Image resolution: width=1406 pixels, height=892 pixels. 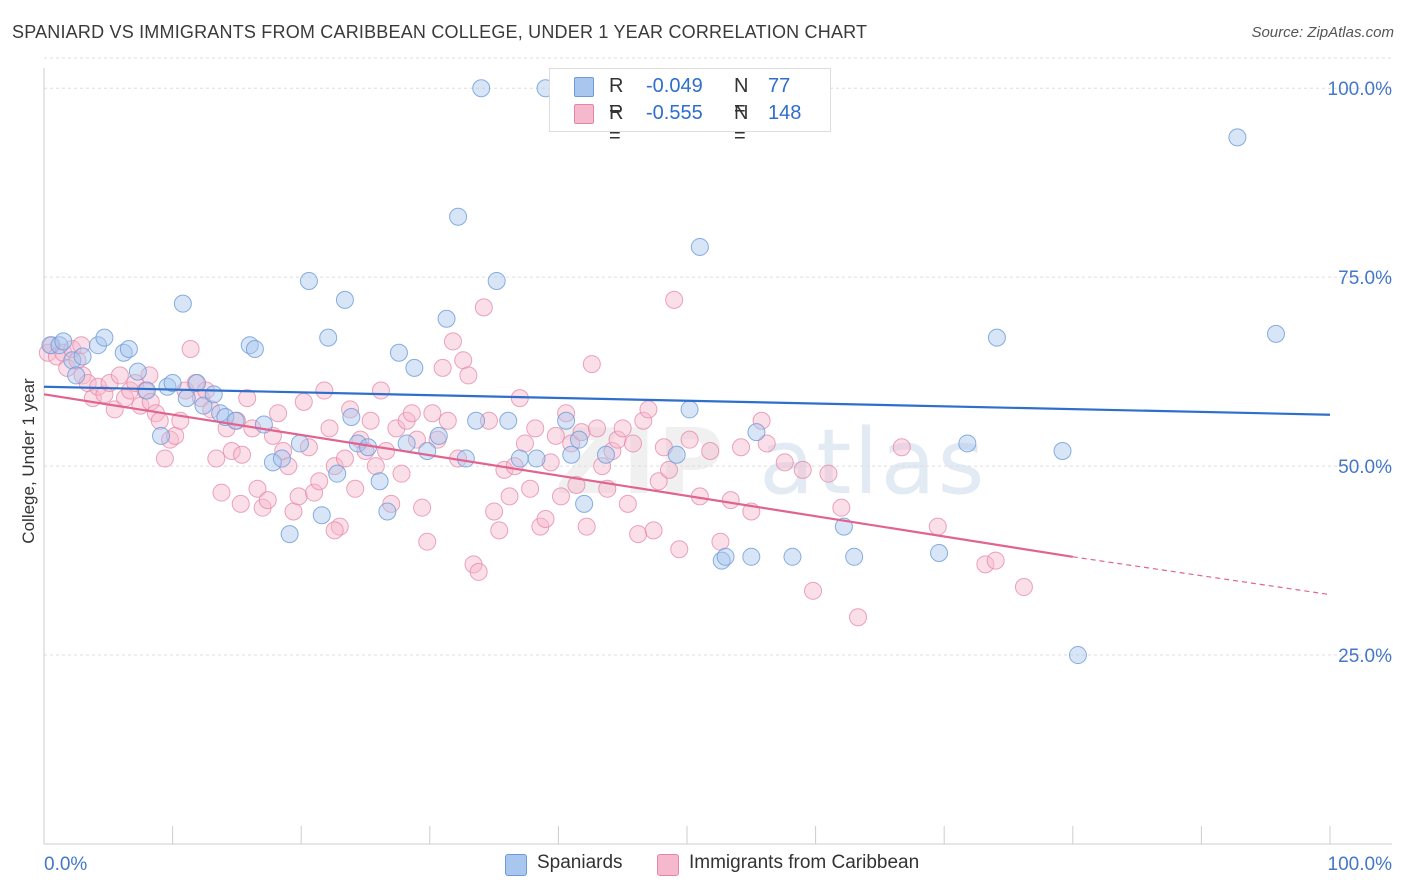 What do you see at coordinates (674, 113) in the screenshot?
I see `legend-r-value-caribbean: -0.555` at bounding box center [674, 113].